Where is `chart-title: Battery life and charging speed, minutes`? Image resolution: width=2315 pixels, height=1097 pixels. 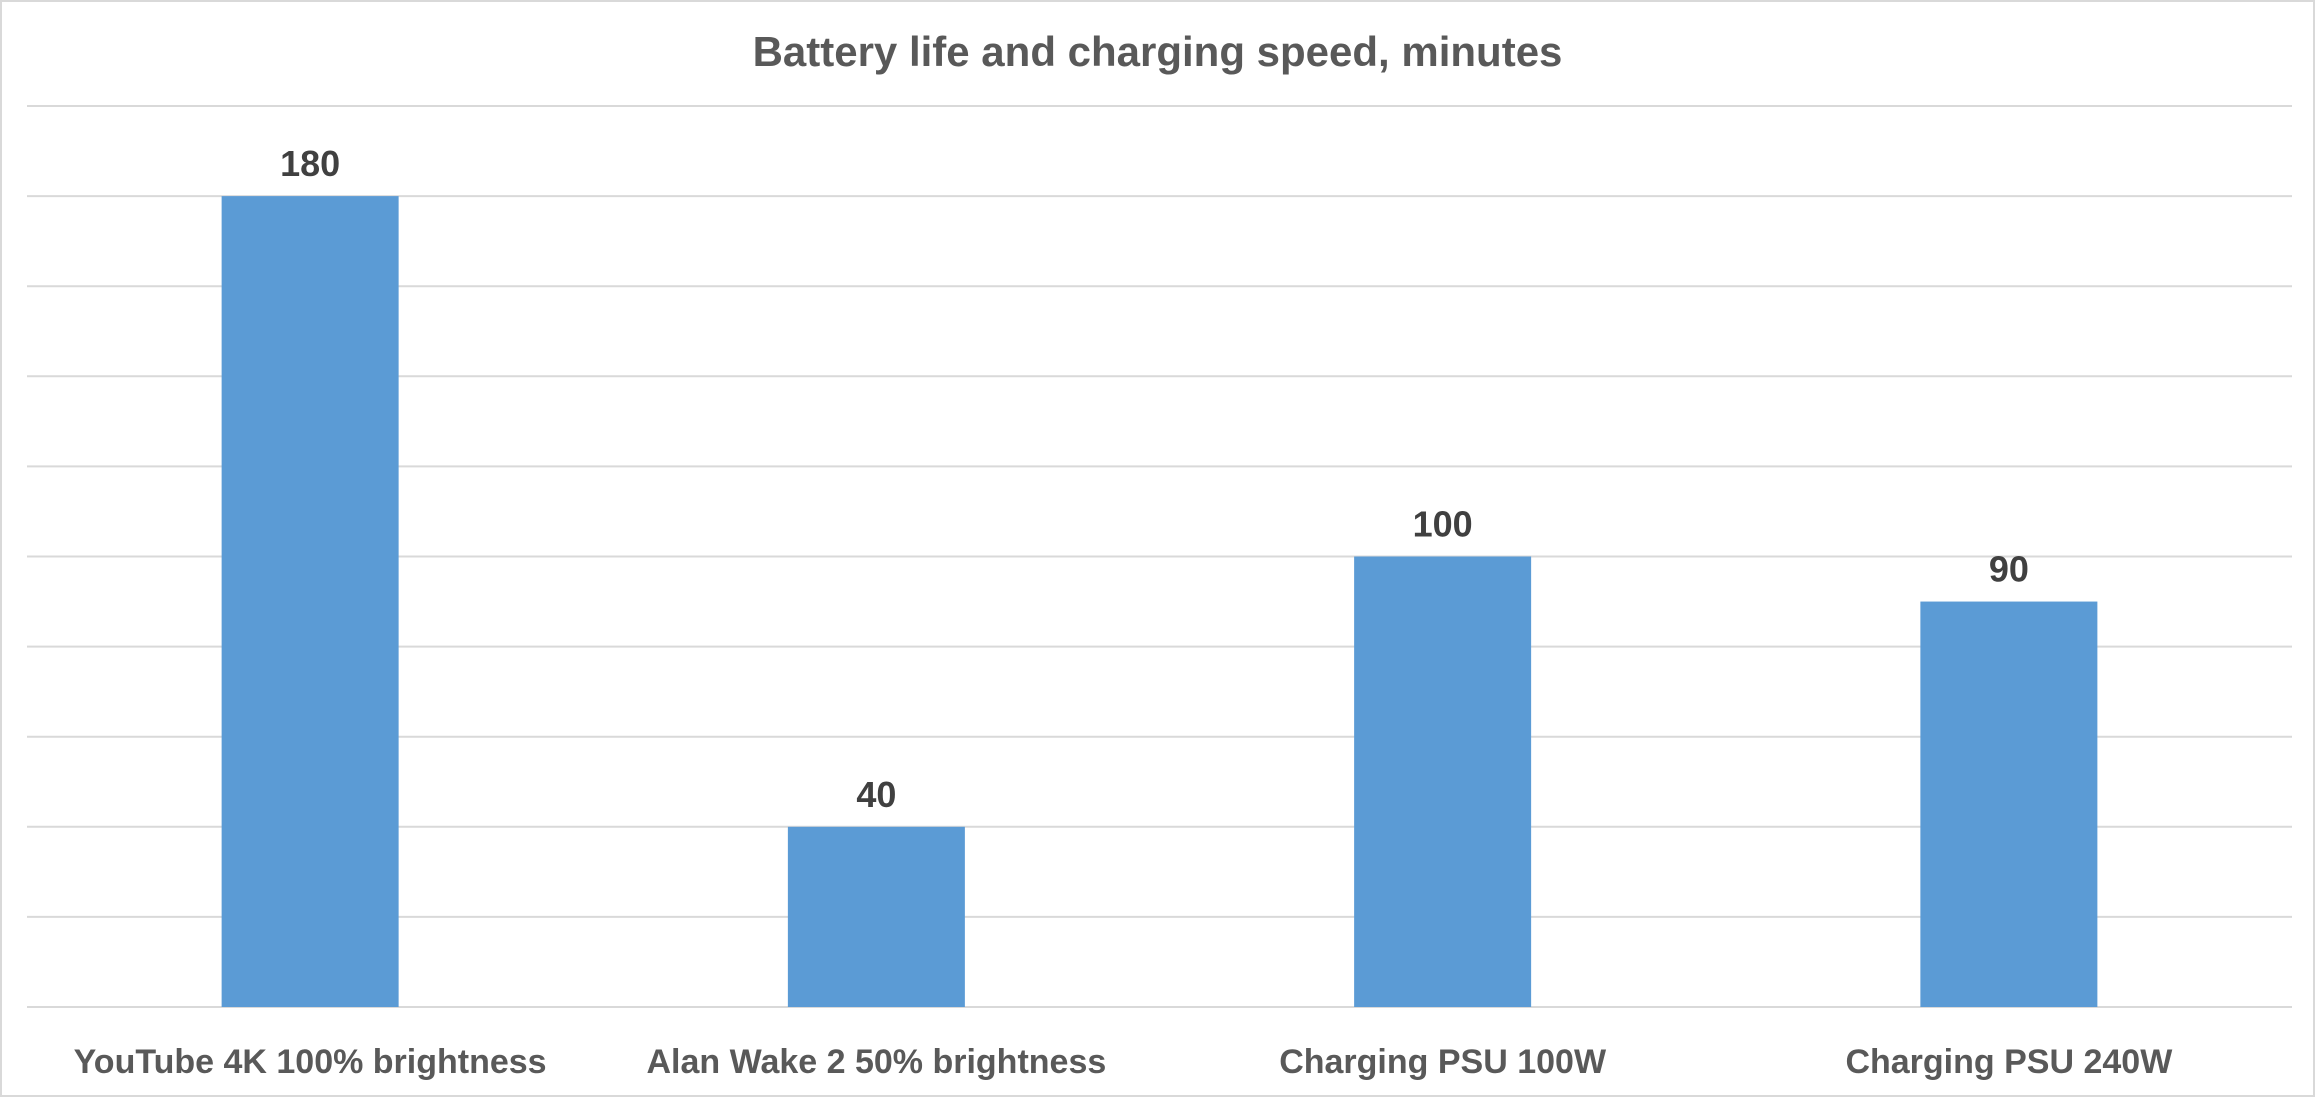
chart-title: Battery life and charging speed, minutes is located at coordinates (1157, 51).